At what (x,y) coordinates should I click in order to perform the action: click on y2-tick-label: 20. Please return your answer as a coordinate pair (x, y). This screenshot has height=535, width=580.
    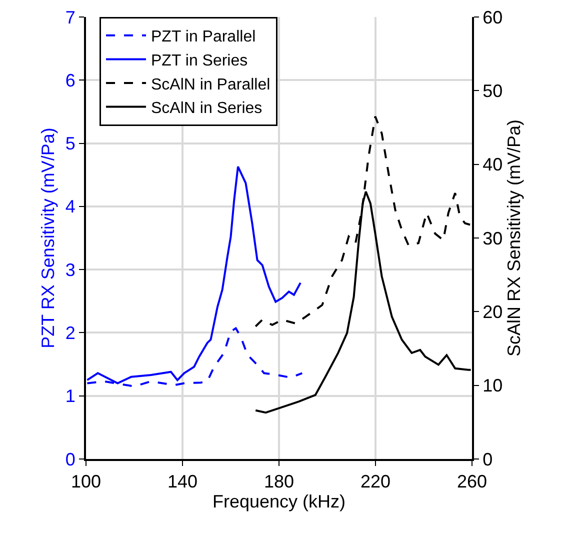
    Looking at the image, I should click on (492, 312).